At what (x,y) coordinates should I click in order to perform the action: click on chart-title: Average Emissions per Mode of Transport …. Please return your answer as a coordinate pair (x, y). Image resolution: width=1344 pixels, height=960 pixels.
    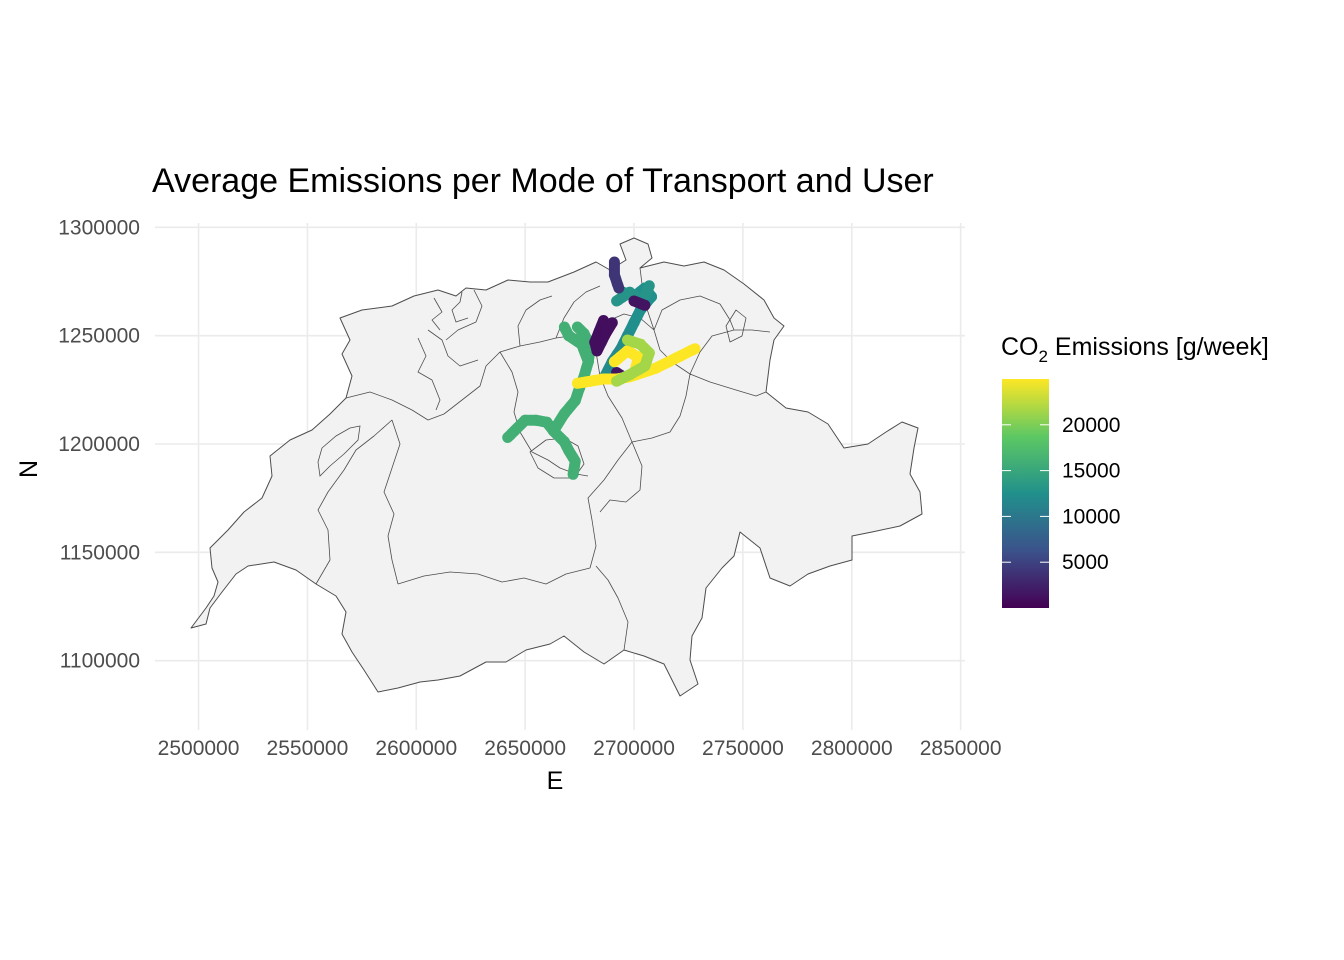
    Looking at the image, I should click on (543, 181).